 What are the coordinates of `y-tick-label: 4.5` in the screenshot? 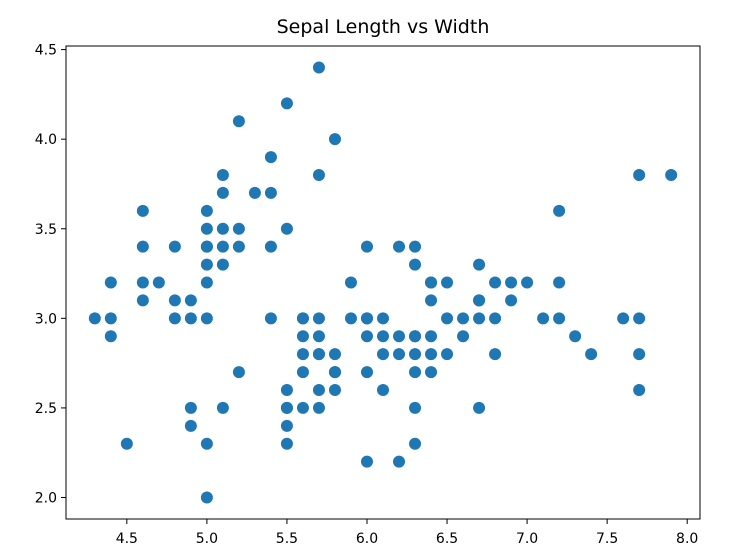 It's located at (46, 51).